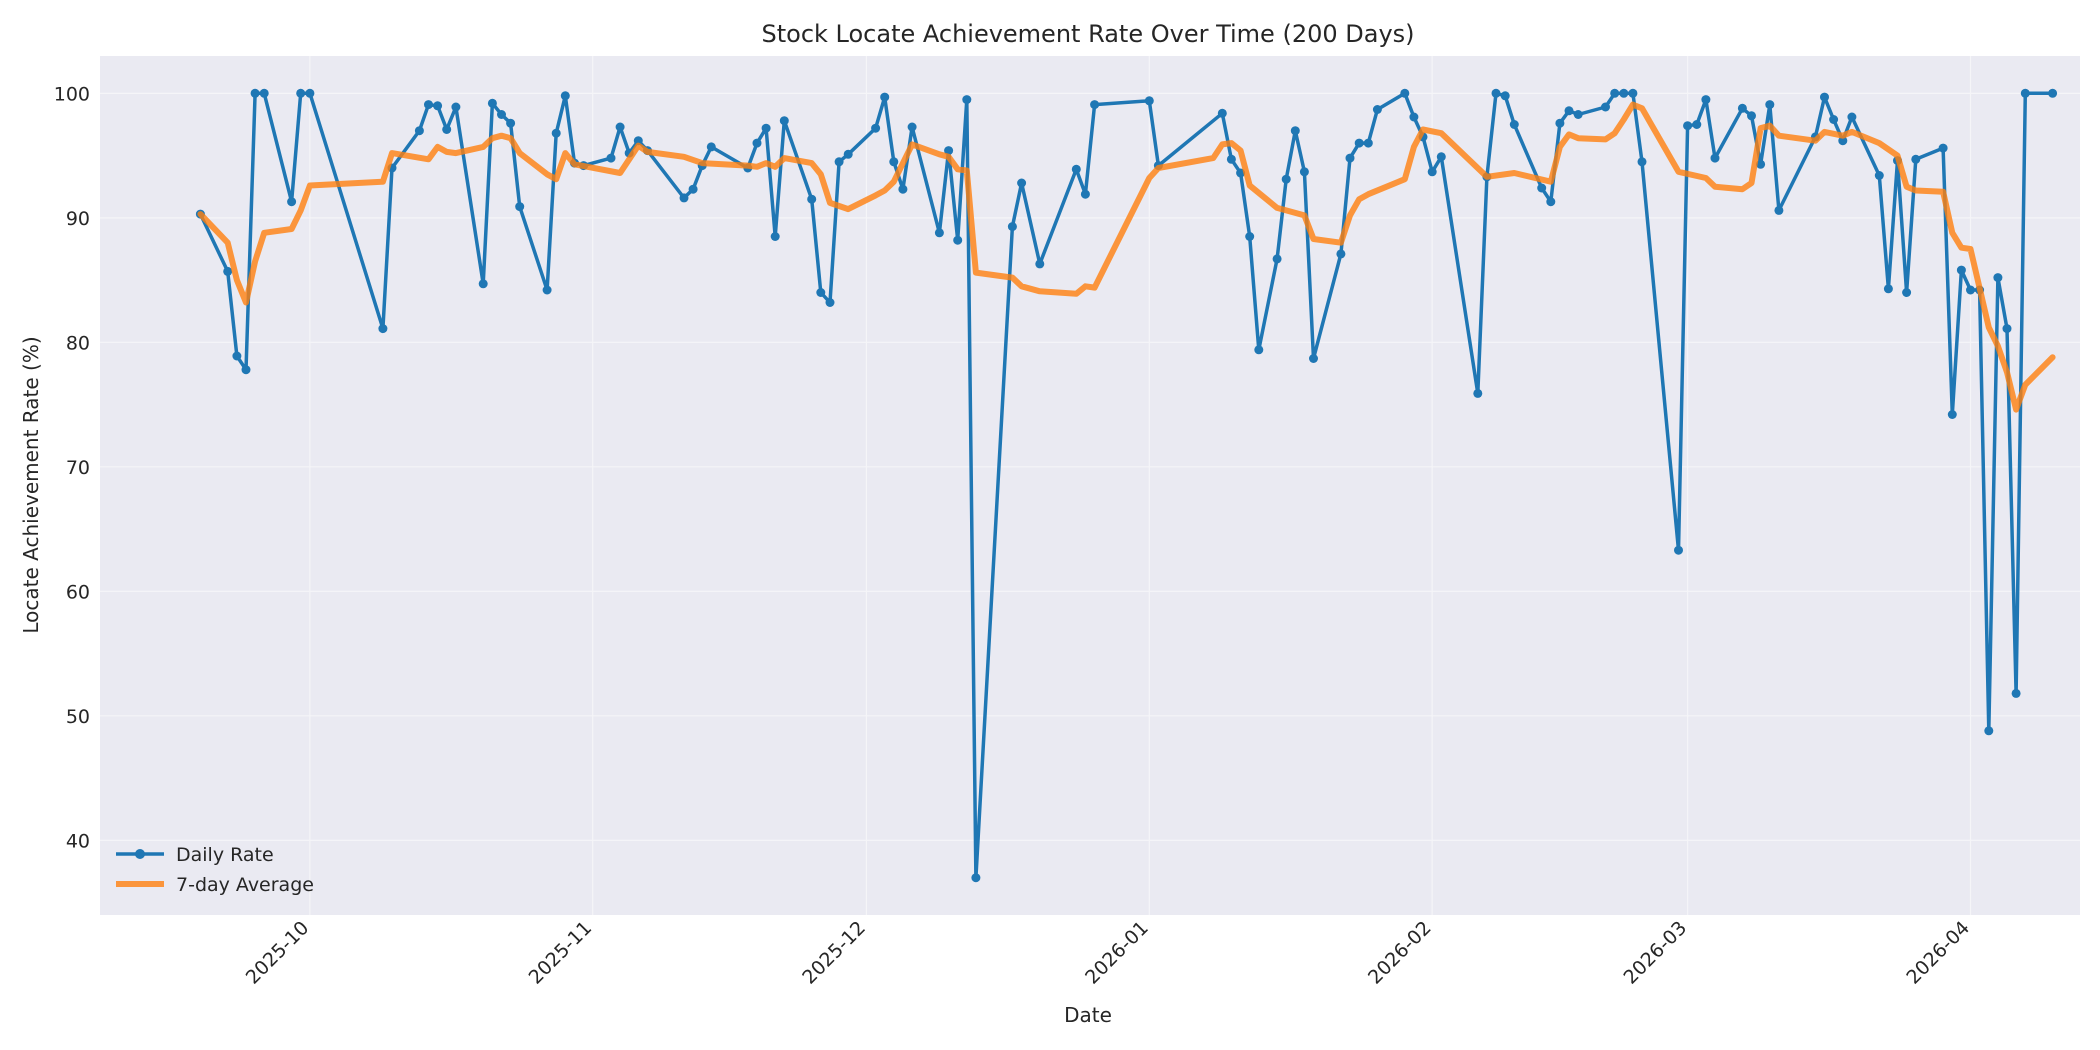 This screenshot has width=2100, height=1050. I want to click on legend: Daily Rate 7-day Average, so click(215, 870).